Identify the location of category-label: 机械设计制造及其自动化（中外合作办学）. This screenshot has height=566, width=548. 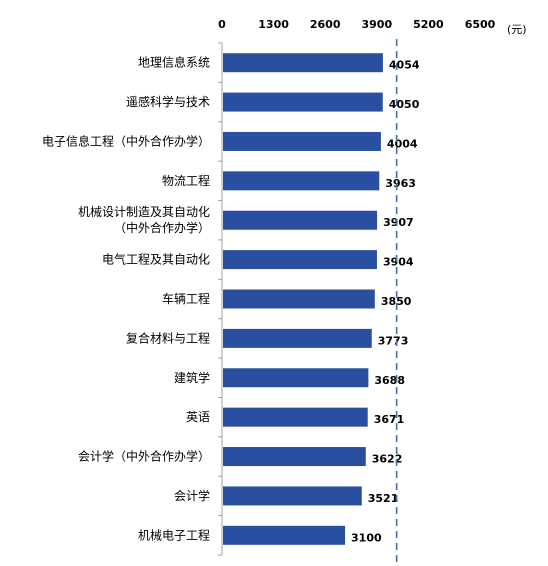
(144, 219).